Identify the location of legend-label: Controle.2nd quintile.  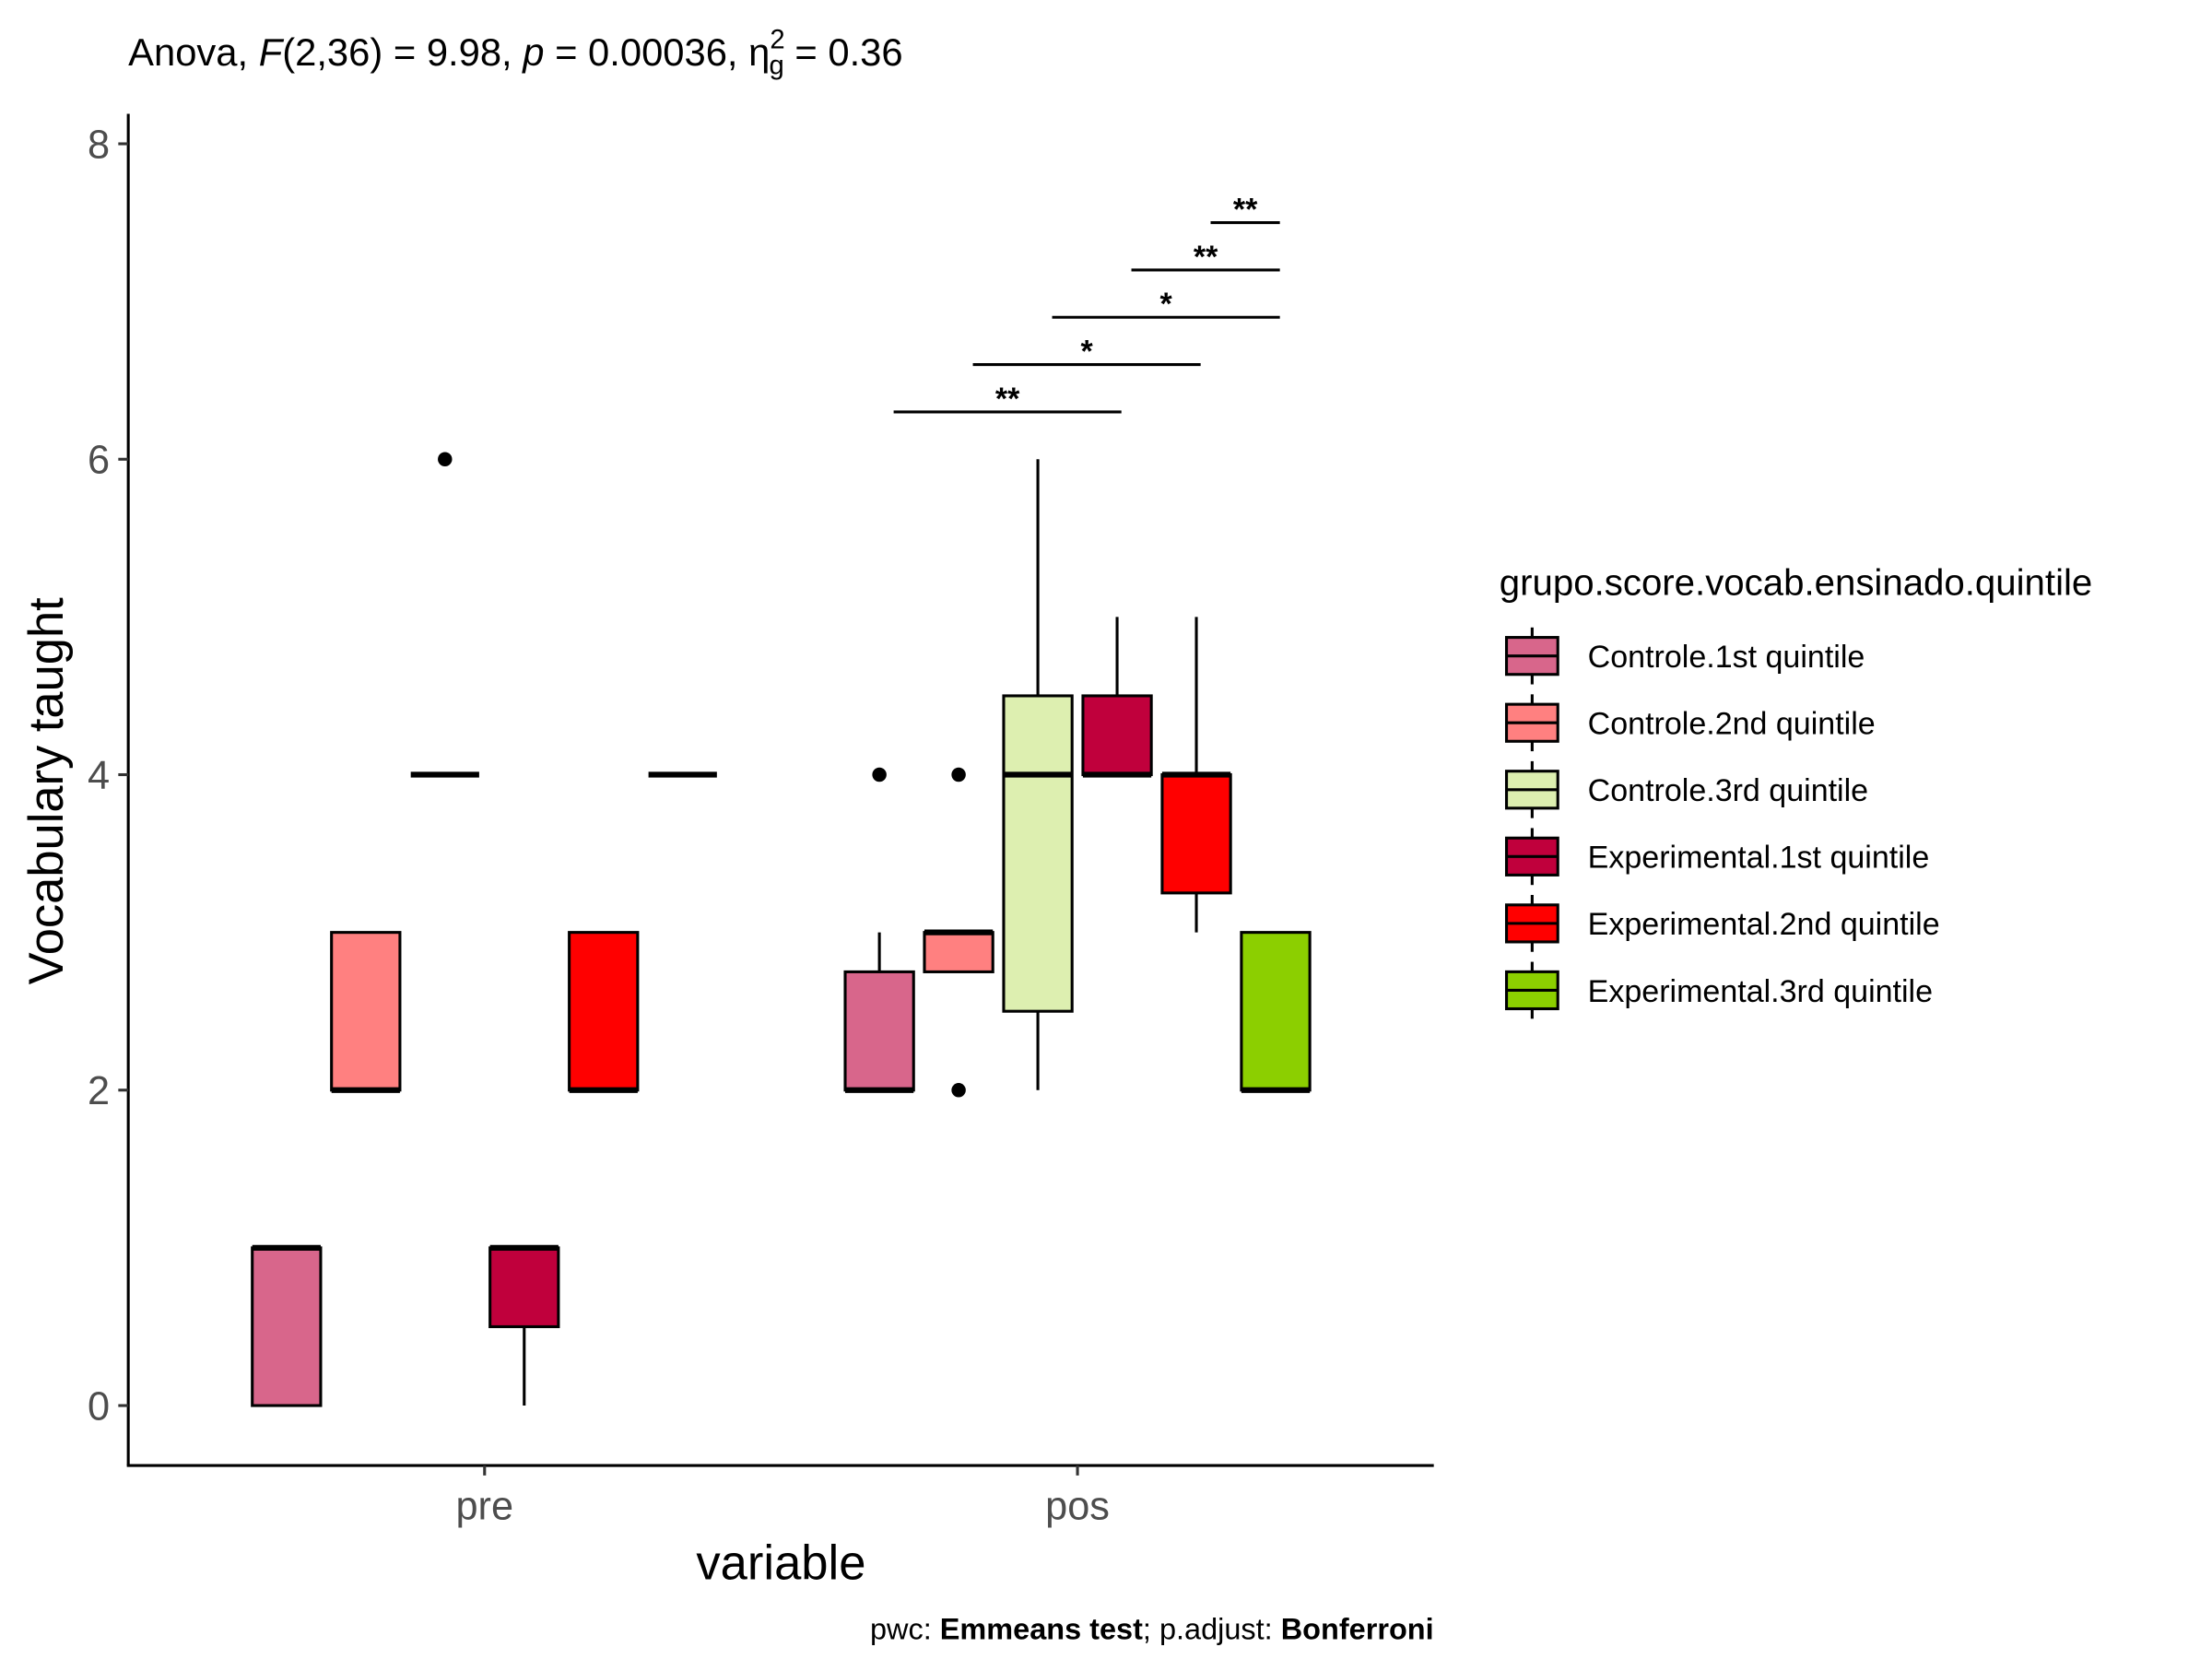
(1732, 724).